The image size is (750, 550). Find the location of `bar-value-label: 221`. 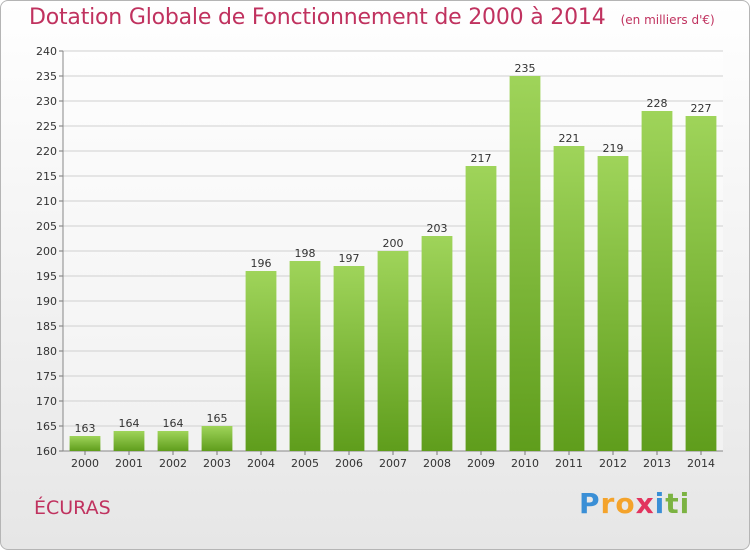

bar-value-label: 221 is located at coordinates (569, 138).